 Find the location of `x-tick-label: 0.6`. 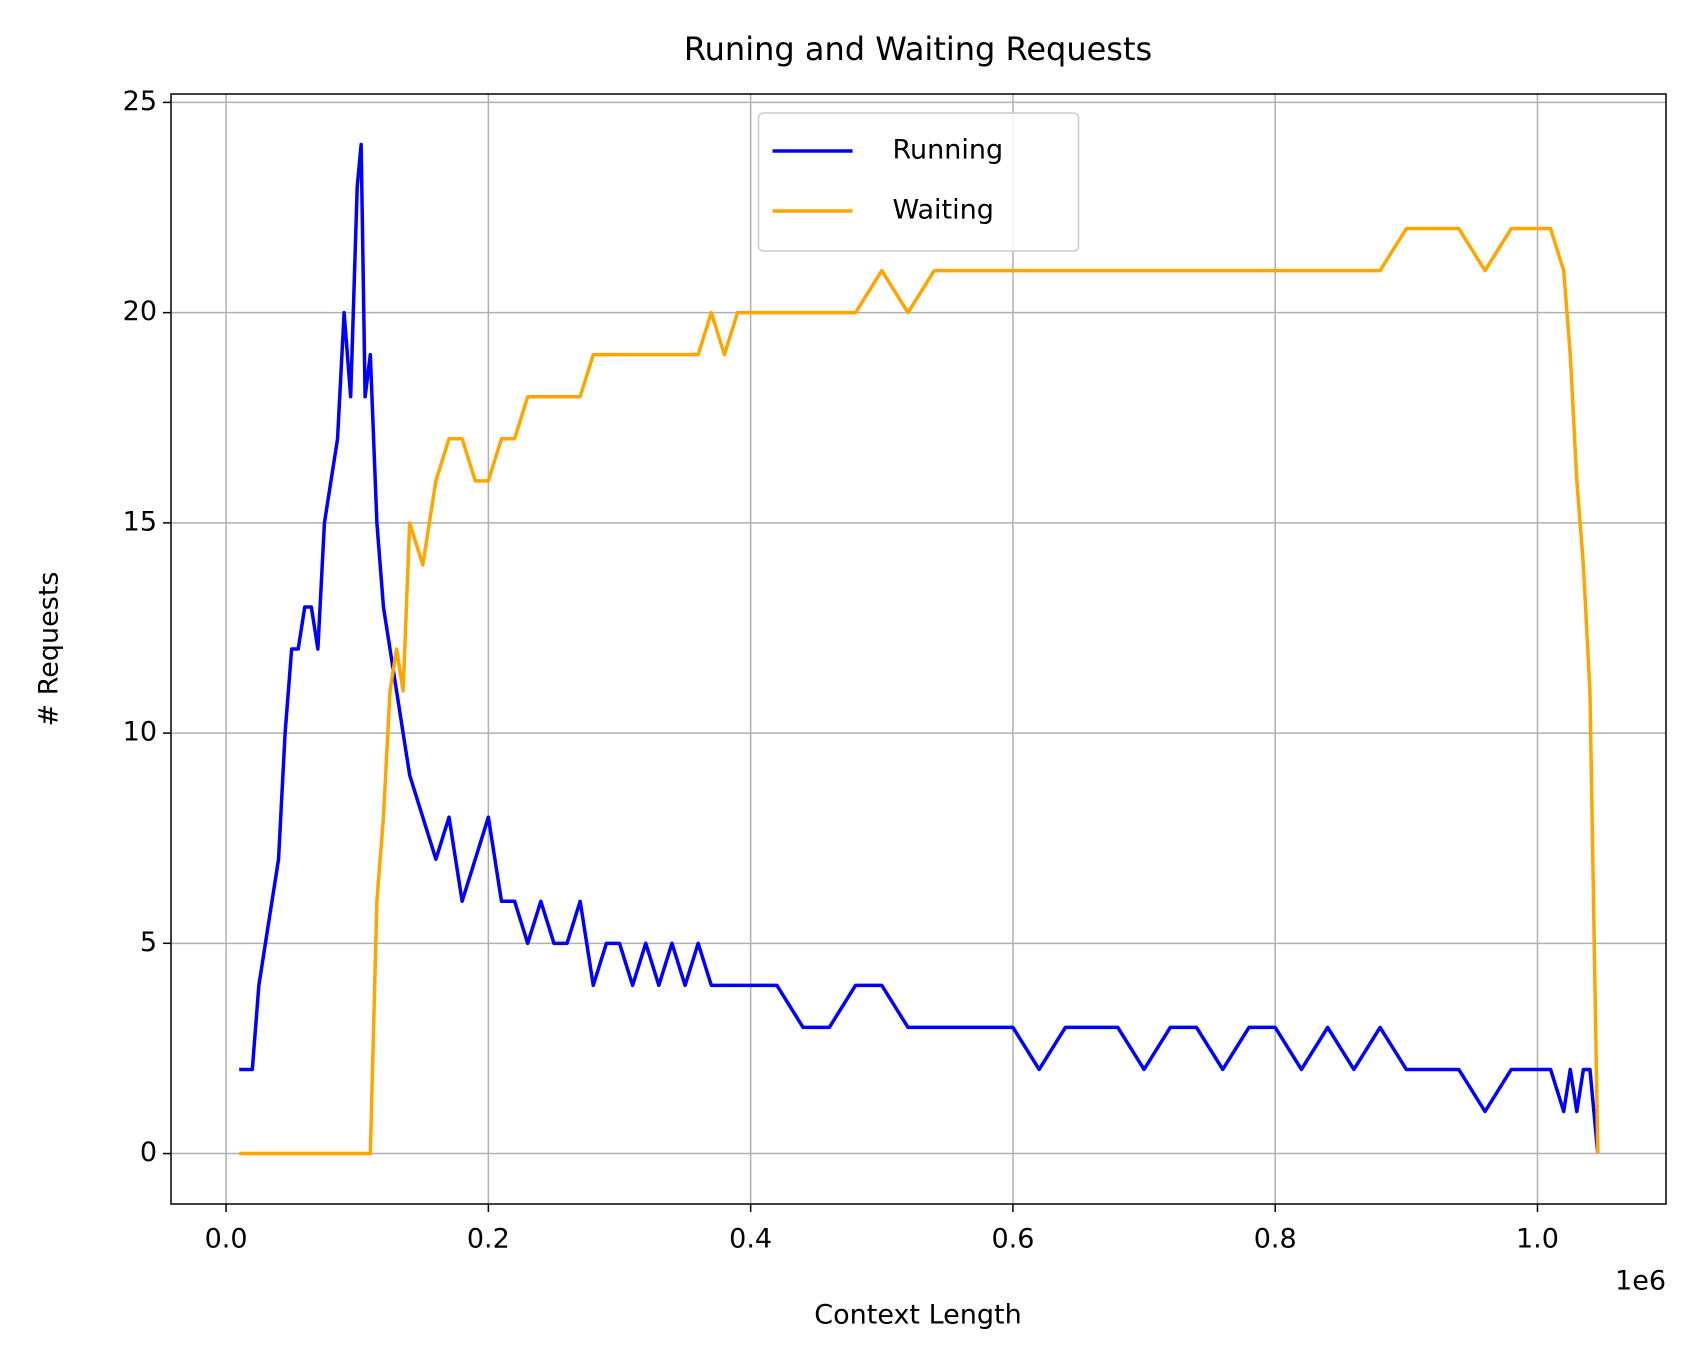

x-tick-label: 0.6 is located at coordinates (1012, 1239).